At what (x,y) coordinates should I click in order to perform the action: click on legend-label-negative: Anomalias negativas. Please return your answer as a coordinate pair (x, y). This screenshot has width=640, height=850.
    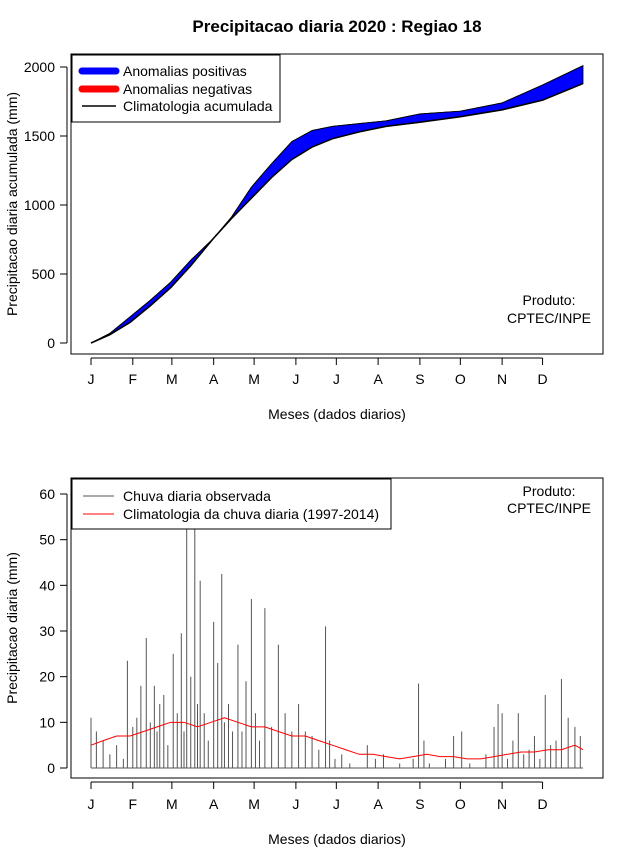
    Looking at the image, I should click on (187, 89).